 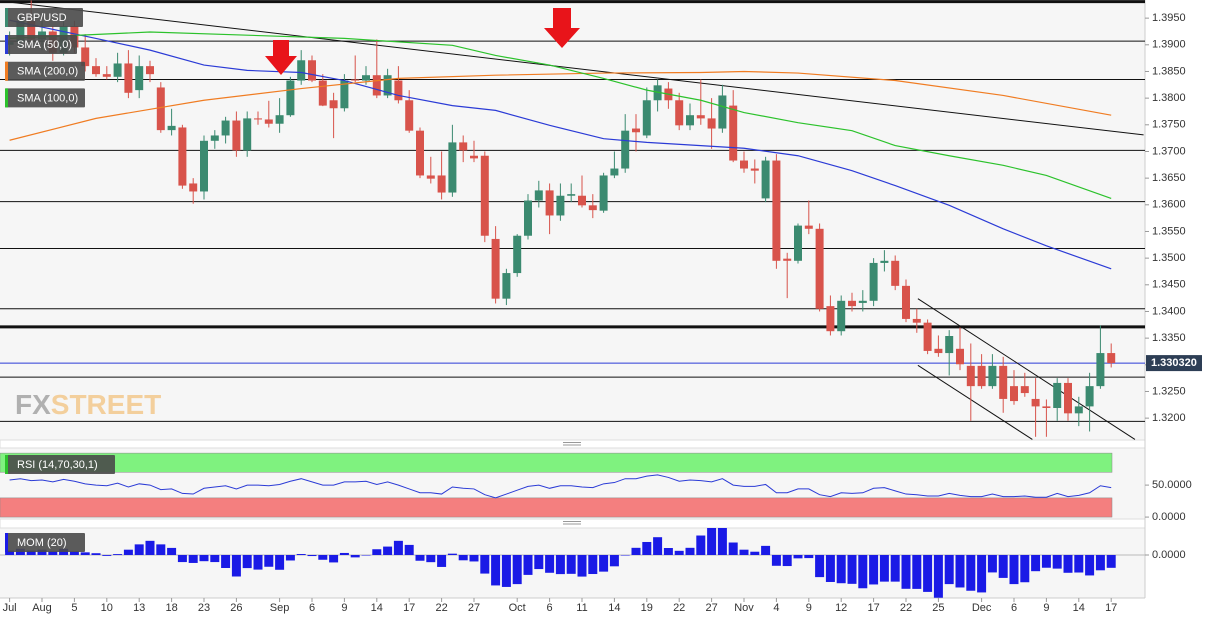 What do you see at coordinates (573, 444) in the screenshot?
I see `panel-divider` at bounding box center [573, 444].